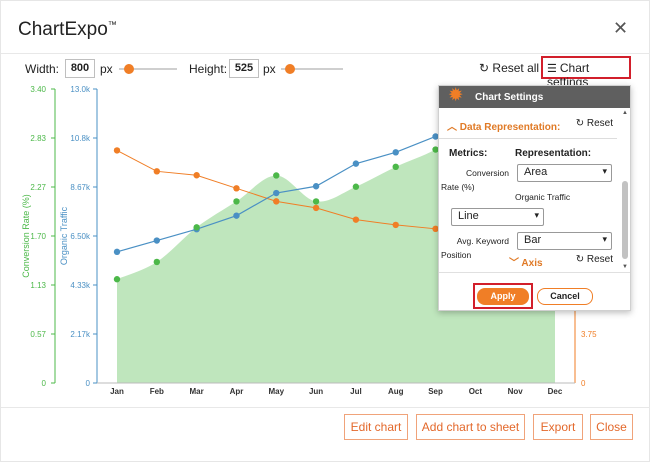 The height and width of the screenshot is (463, 650). What do you see at coordinates (325, 407) in the screenshot?
I see `footer-divider` at bounding box center [325, 407].